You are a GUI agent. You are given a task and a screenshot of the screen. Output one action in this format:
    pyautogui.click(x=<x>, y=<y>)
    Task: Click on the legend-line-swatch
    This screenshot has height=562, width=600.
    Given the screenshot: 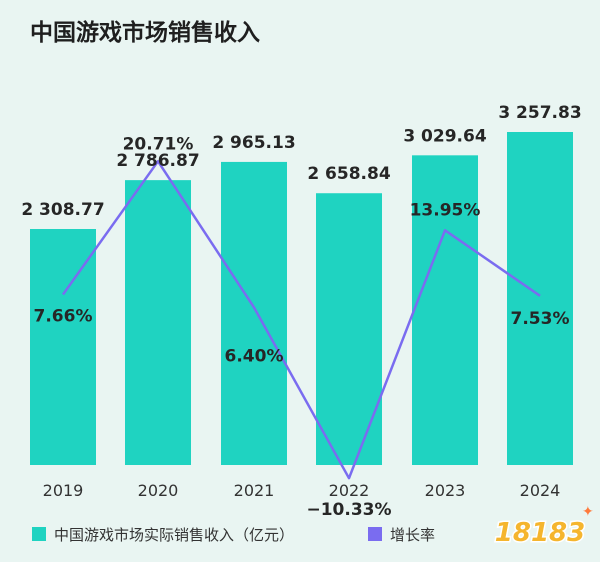 What is the action you would take?
    pyautogui.click(x=375, y=534)
    